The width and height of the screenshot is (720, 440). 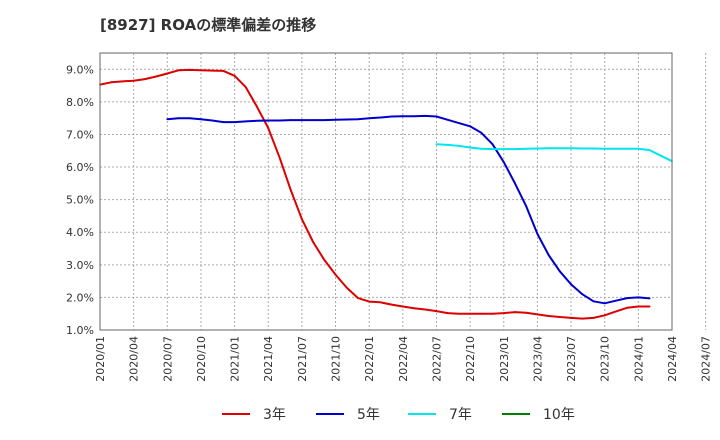 I want to click on series-line, so click(x=554, y=153).